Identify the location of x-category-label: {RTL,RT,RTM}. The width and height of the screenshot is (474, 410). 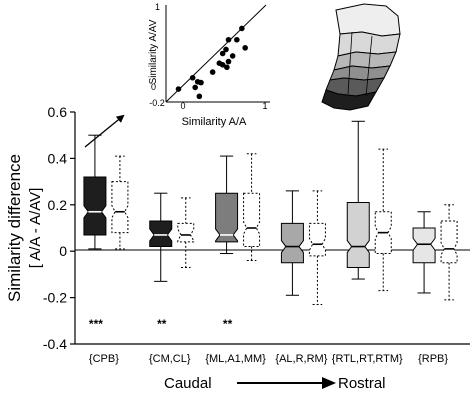
(367, 359).